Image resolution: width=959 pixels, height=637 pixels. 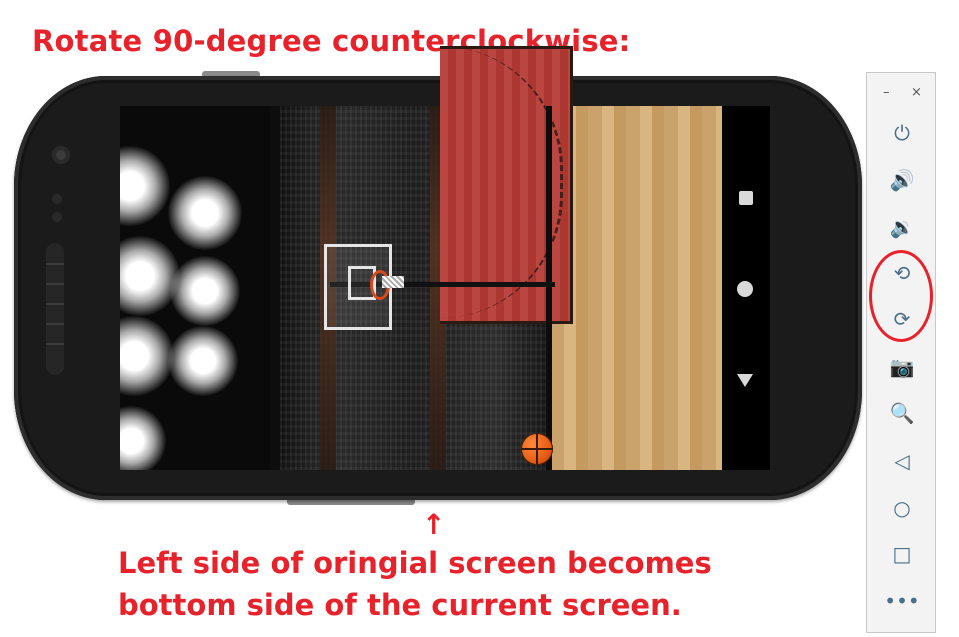 What do you see at coordinates (400, 605) in the screenshot?
I see `annotation-line-2: bottom side of the current screen.` at bounding box center [400, 605].